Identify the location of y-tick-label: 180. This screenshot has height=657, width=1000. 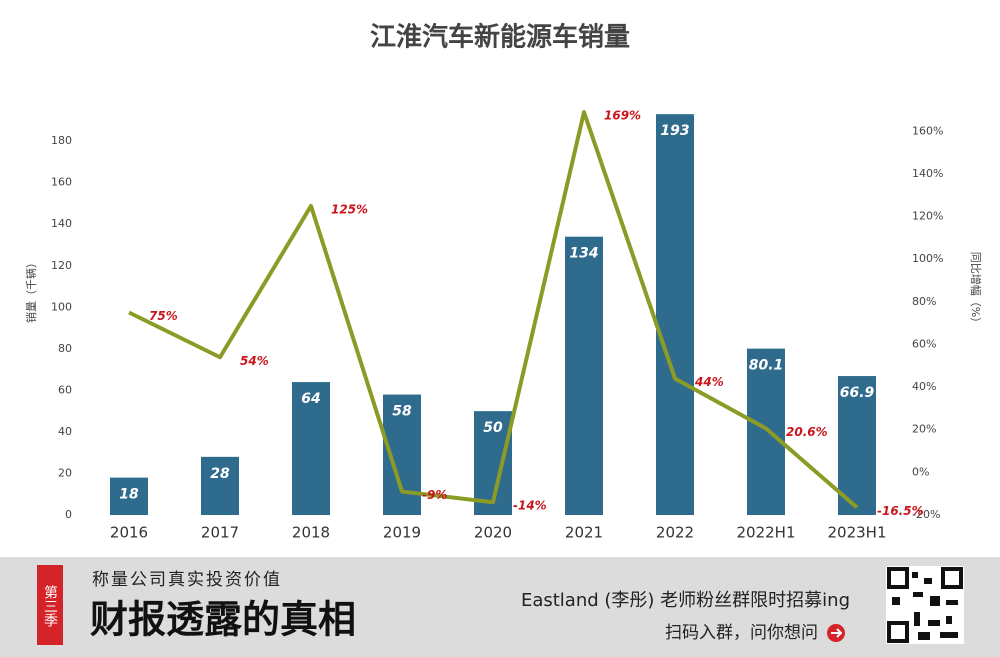
(61, 140).